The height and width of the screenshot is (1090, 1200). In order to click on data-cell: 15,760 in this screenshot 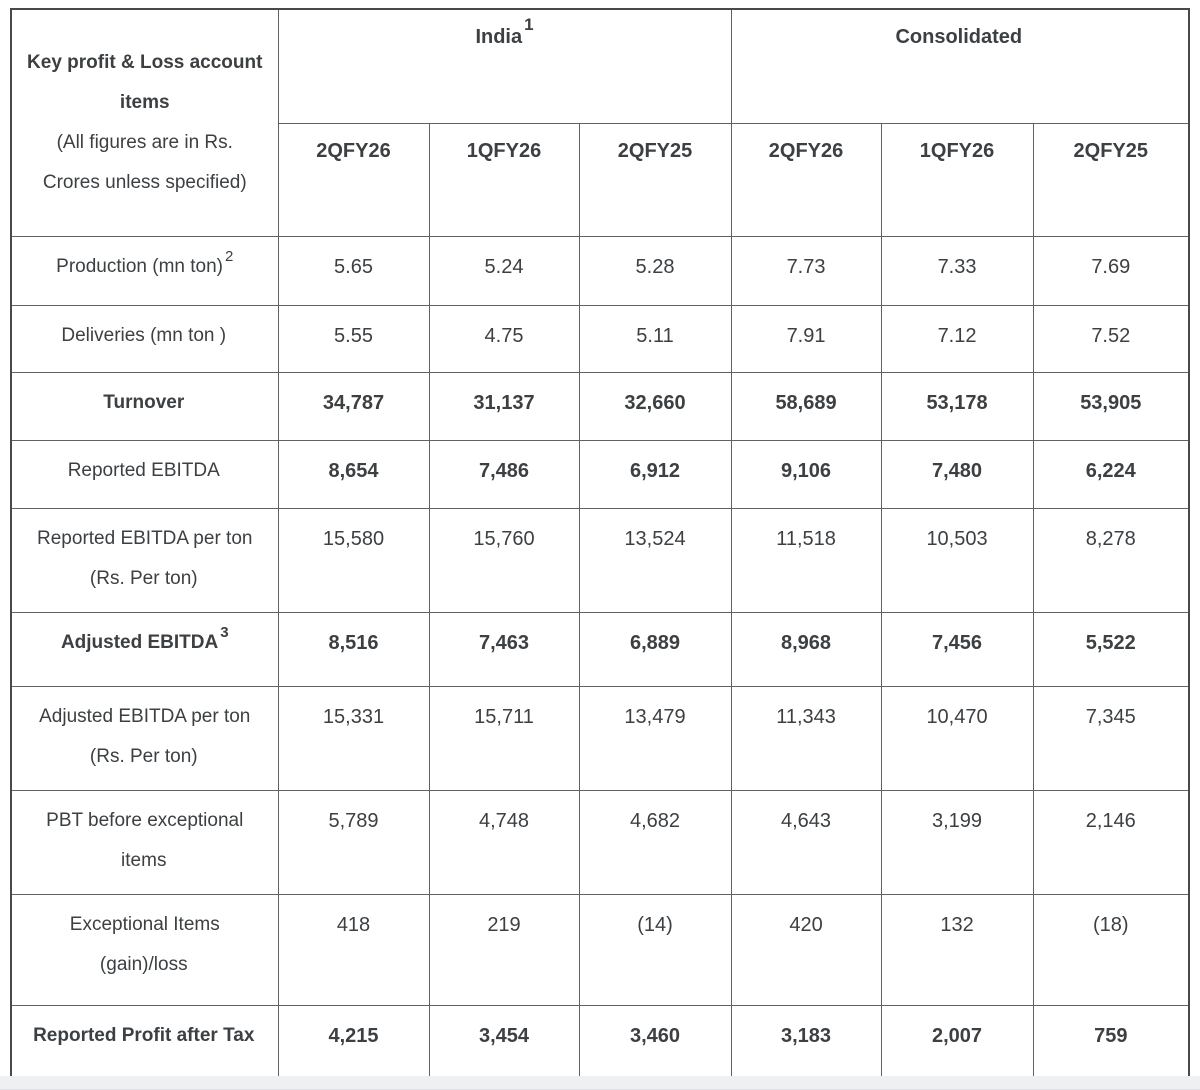, I will do `click(504, 560)`.